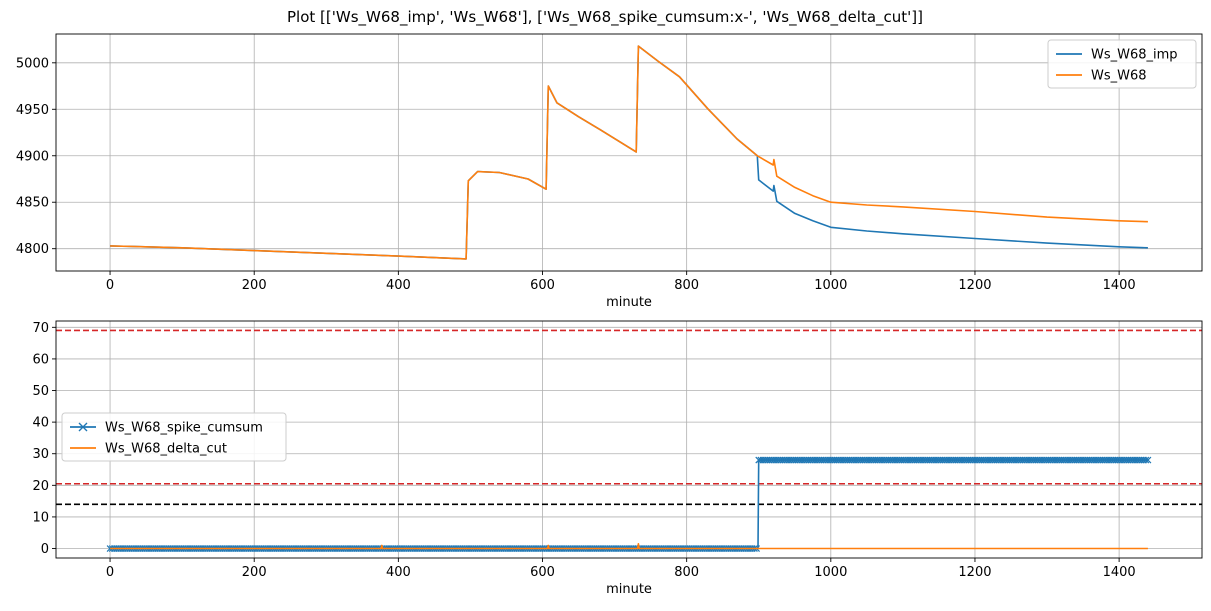 The image size is (1211, 611). I want to click on legend-marker, so click(83, 427).